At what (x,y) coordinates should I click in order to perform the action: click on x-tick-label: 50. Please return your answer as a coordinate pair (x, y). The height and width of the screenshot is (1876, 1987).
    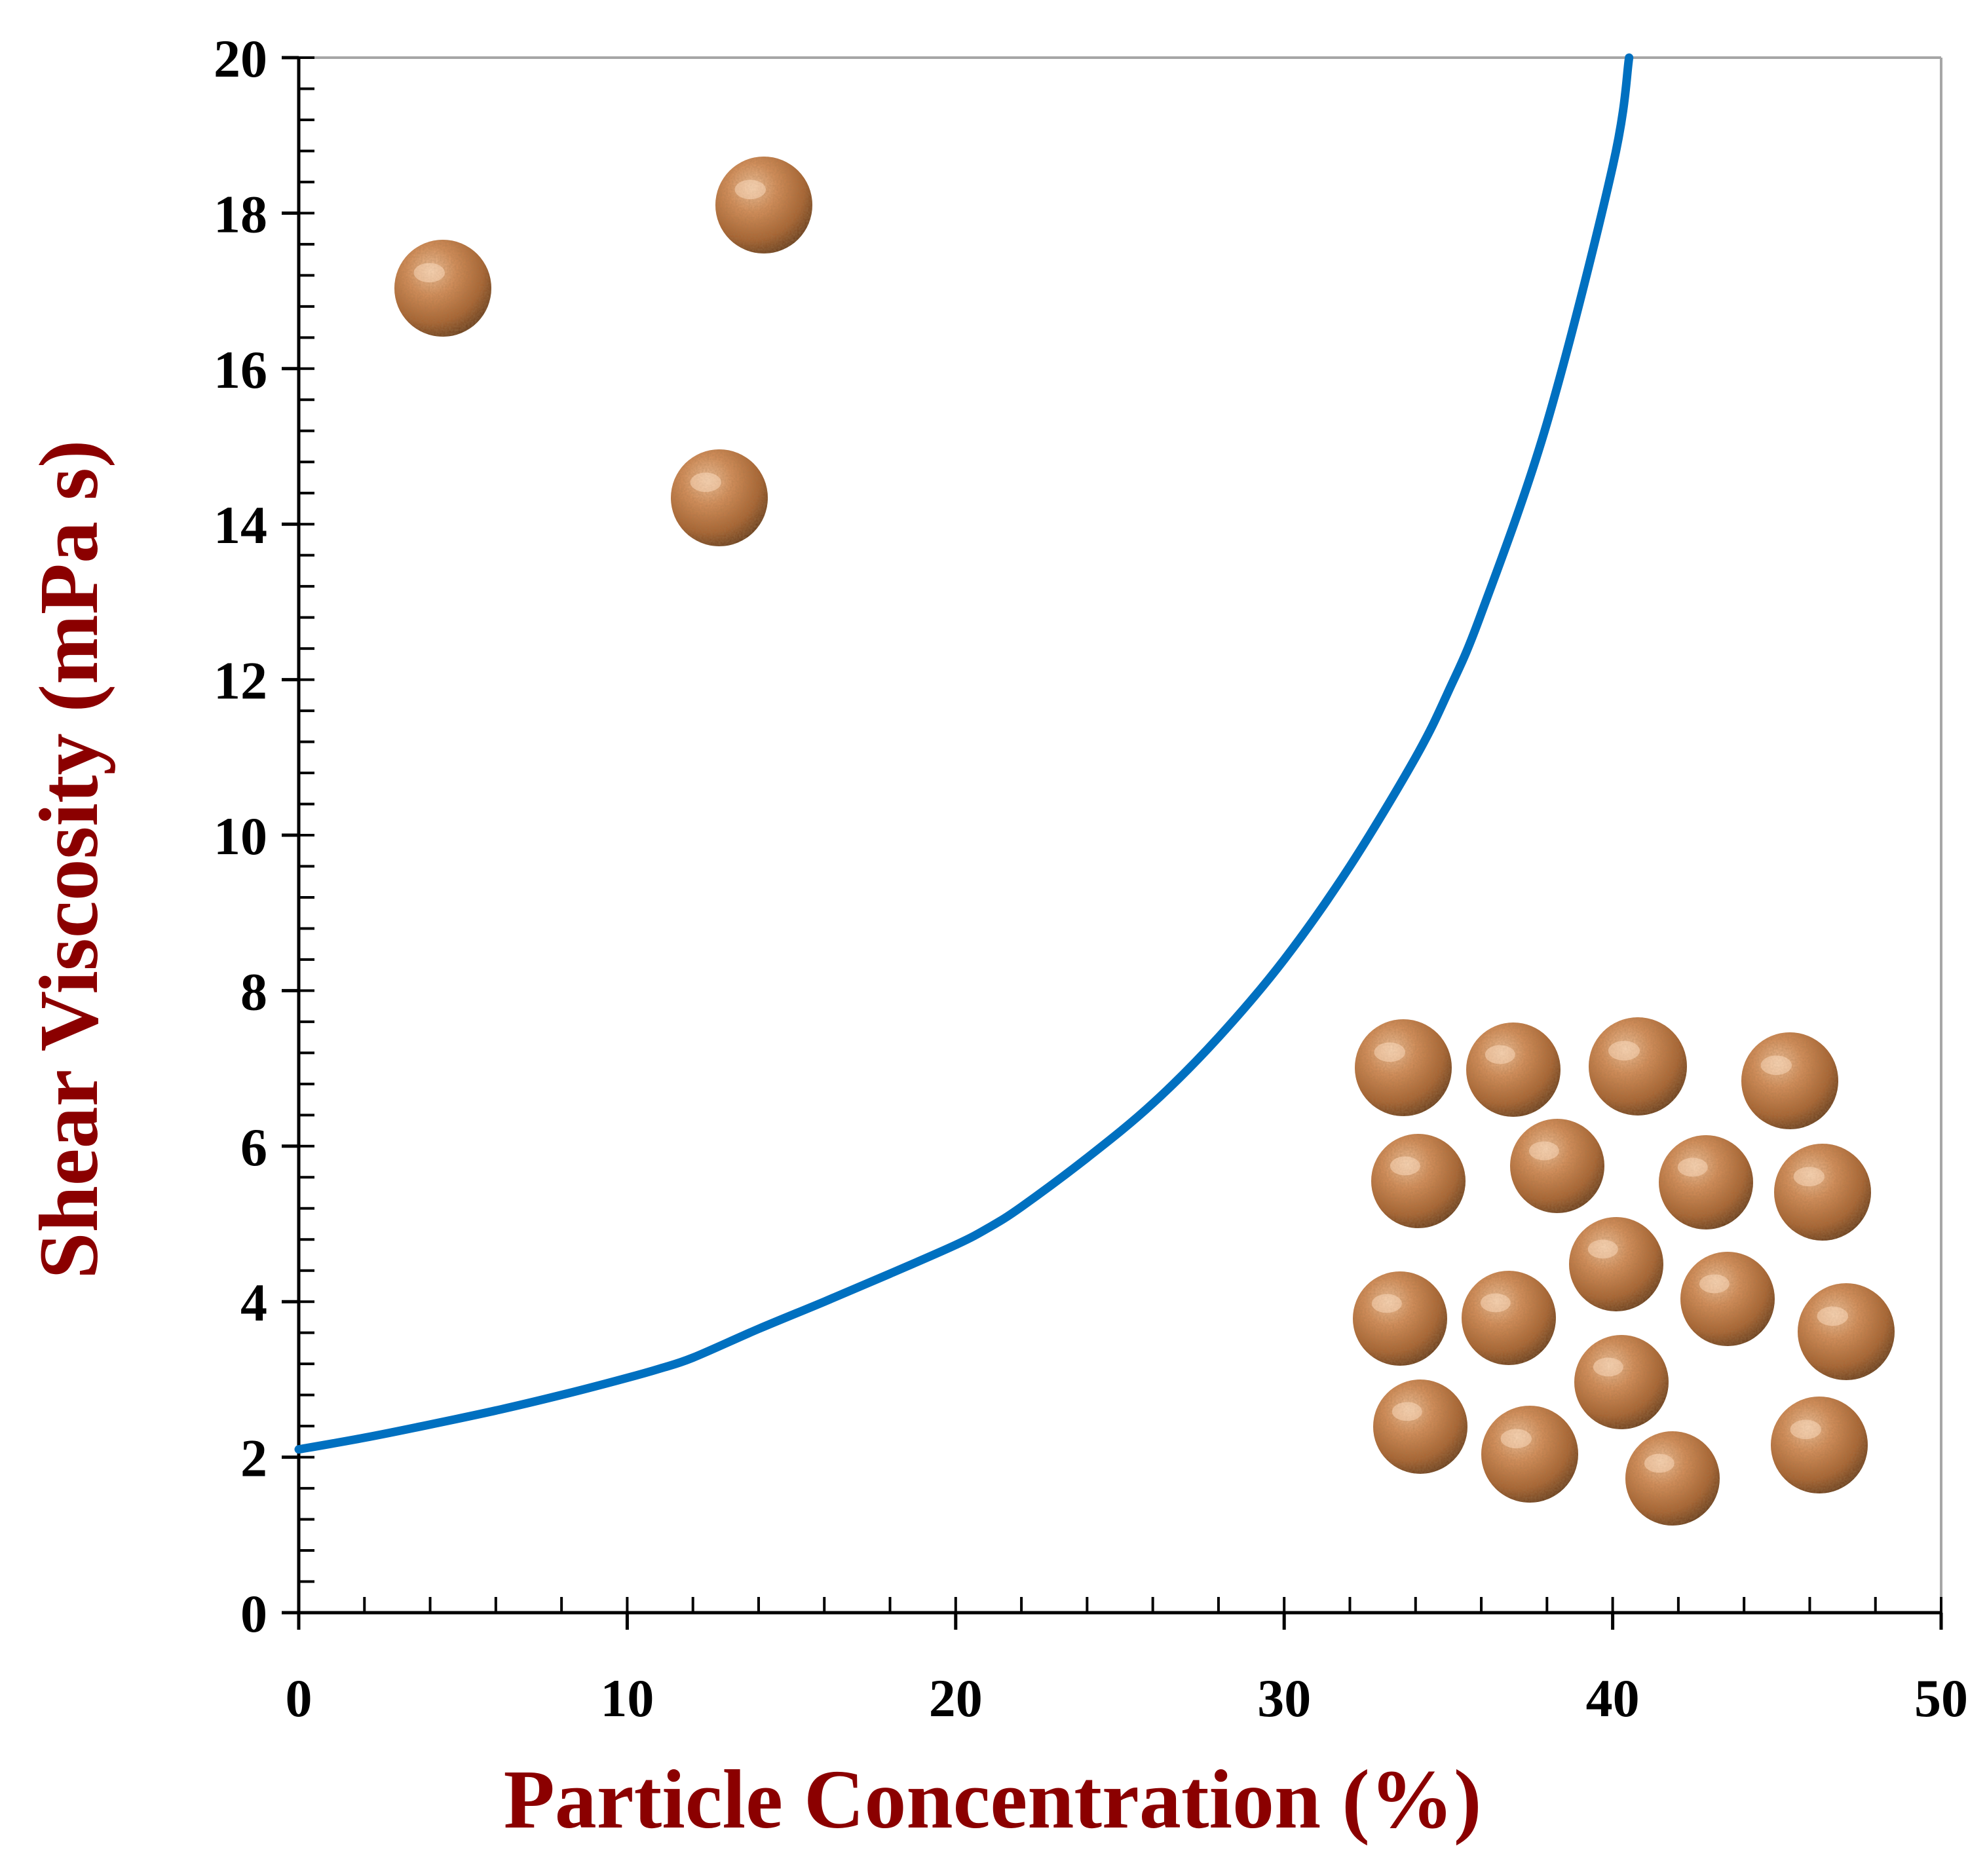
    Looking at the image, I should click on (1941, 1698).